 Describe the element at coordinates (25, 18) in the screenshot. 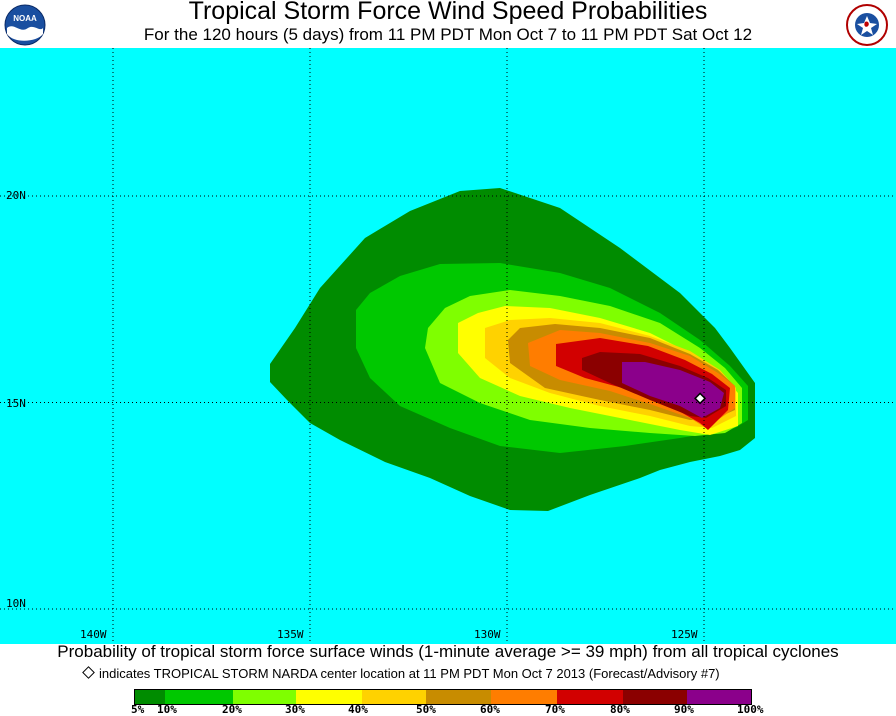

I see `noaa-logo-text: NOAA` at that location.